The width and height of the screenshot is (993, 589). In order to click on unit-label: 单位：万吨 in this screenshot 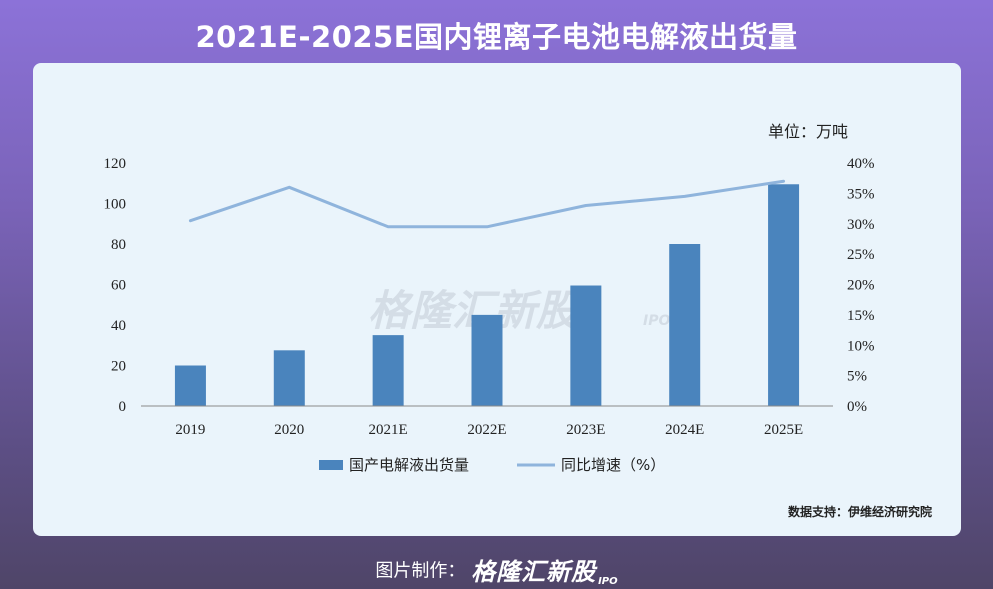, I will do `click(808, 132)`.